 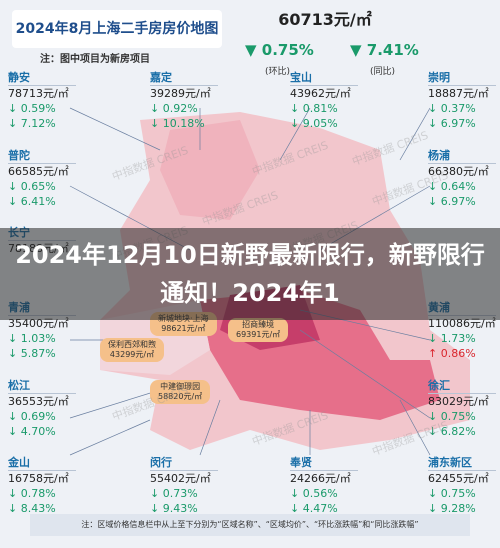 I want to click on district-price: 66585元/㎡, so click(x=38, y=171).